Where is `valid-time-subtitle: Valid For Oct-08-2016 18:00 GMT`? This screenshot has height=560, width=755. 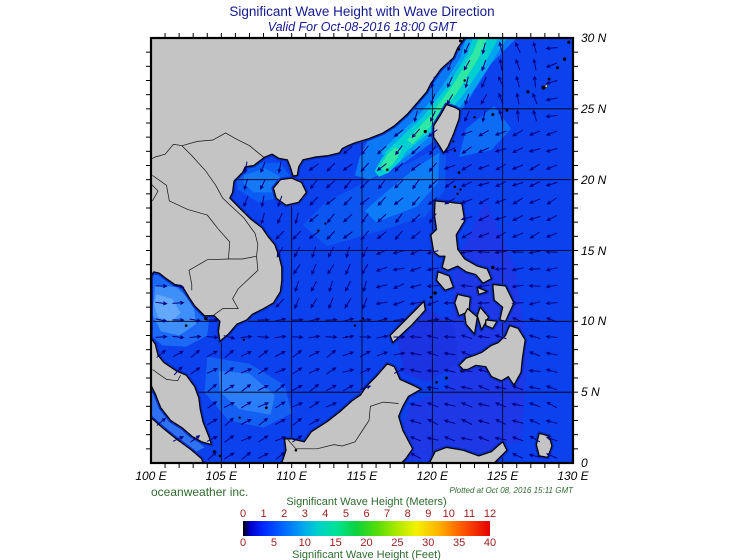 valid-time-subtitle: Valid For Oct-08-2016 18:00 GMT is located at coordinates (362, 26).